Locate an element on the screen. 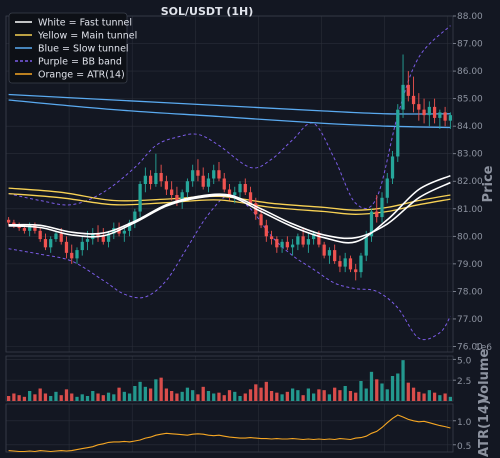 The image size is (500, 458). volume-tick-label: 2.5 is located at coordinates (464, 382).